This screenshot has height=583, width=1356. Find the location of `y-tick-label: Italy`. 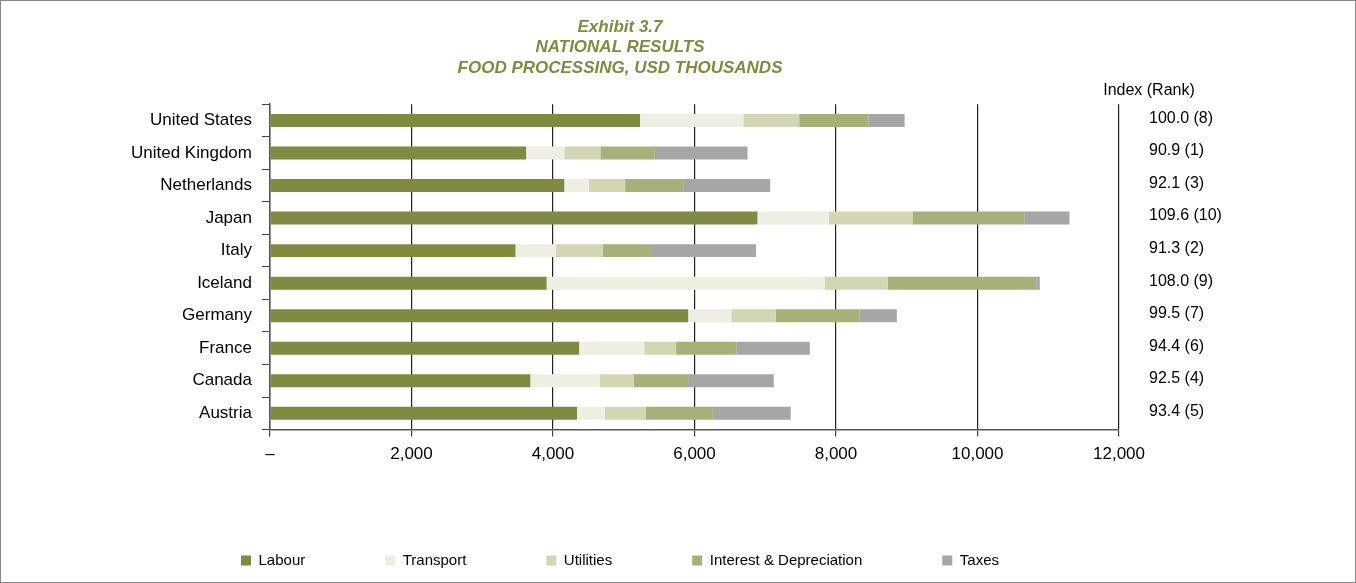

y-tick-label: Italy is located at coordinates (236, 250).